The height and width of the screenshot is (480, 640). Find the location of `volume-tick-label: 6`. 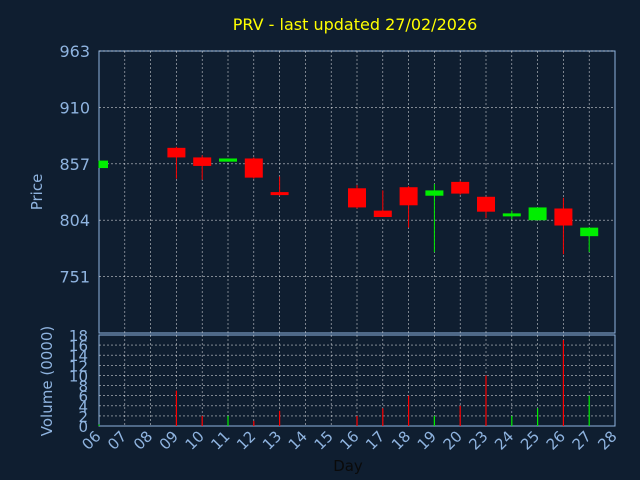

volume-tick-label: 6 is located at coordinates (83, 397).